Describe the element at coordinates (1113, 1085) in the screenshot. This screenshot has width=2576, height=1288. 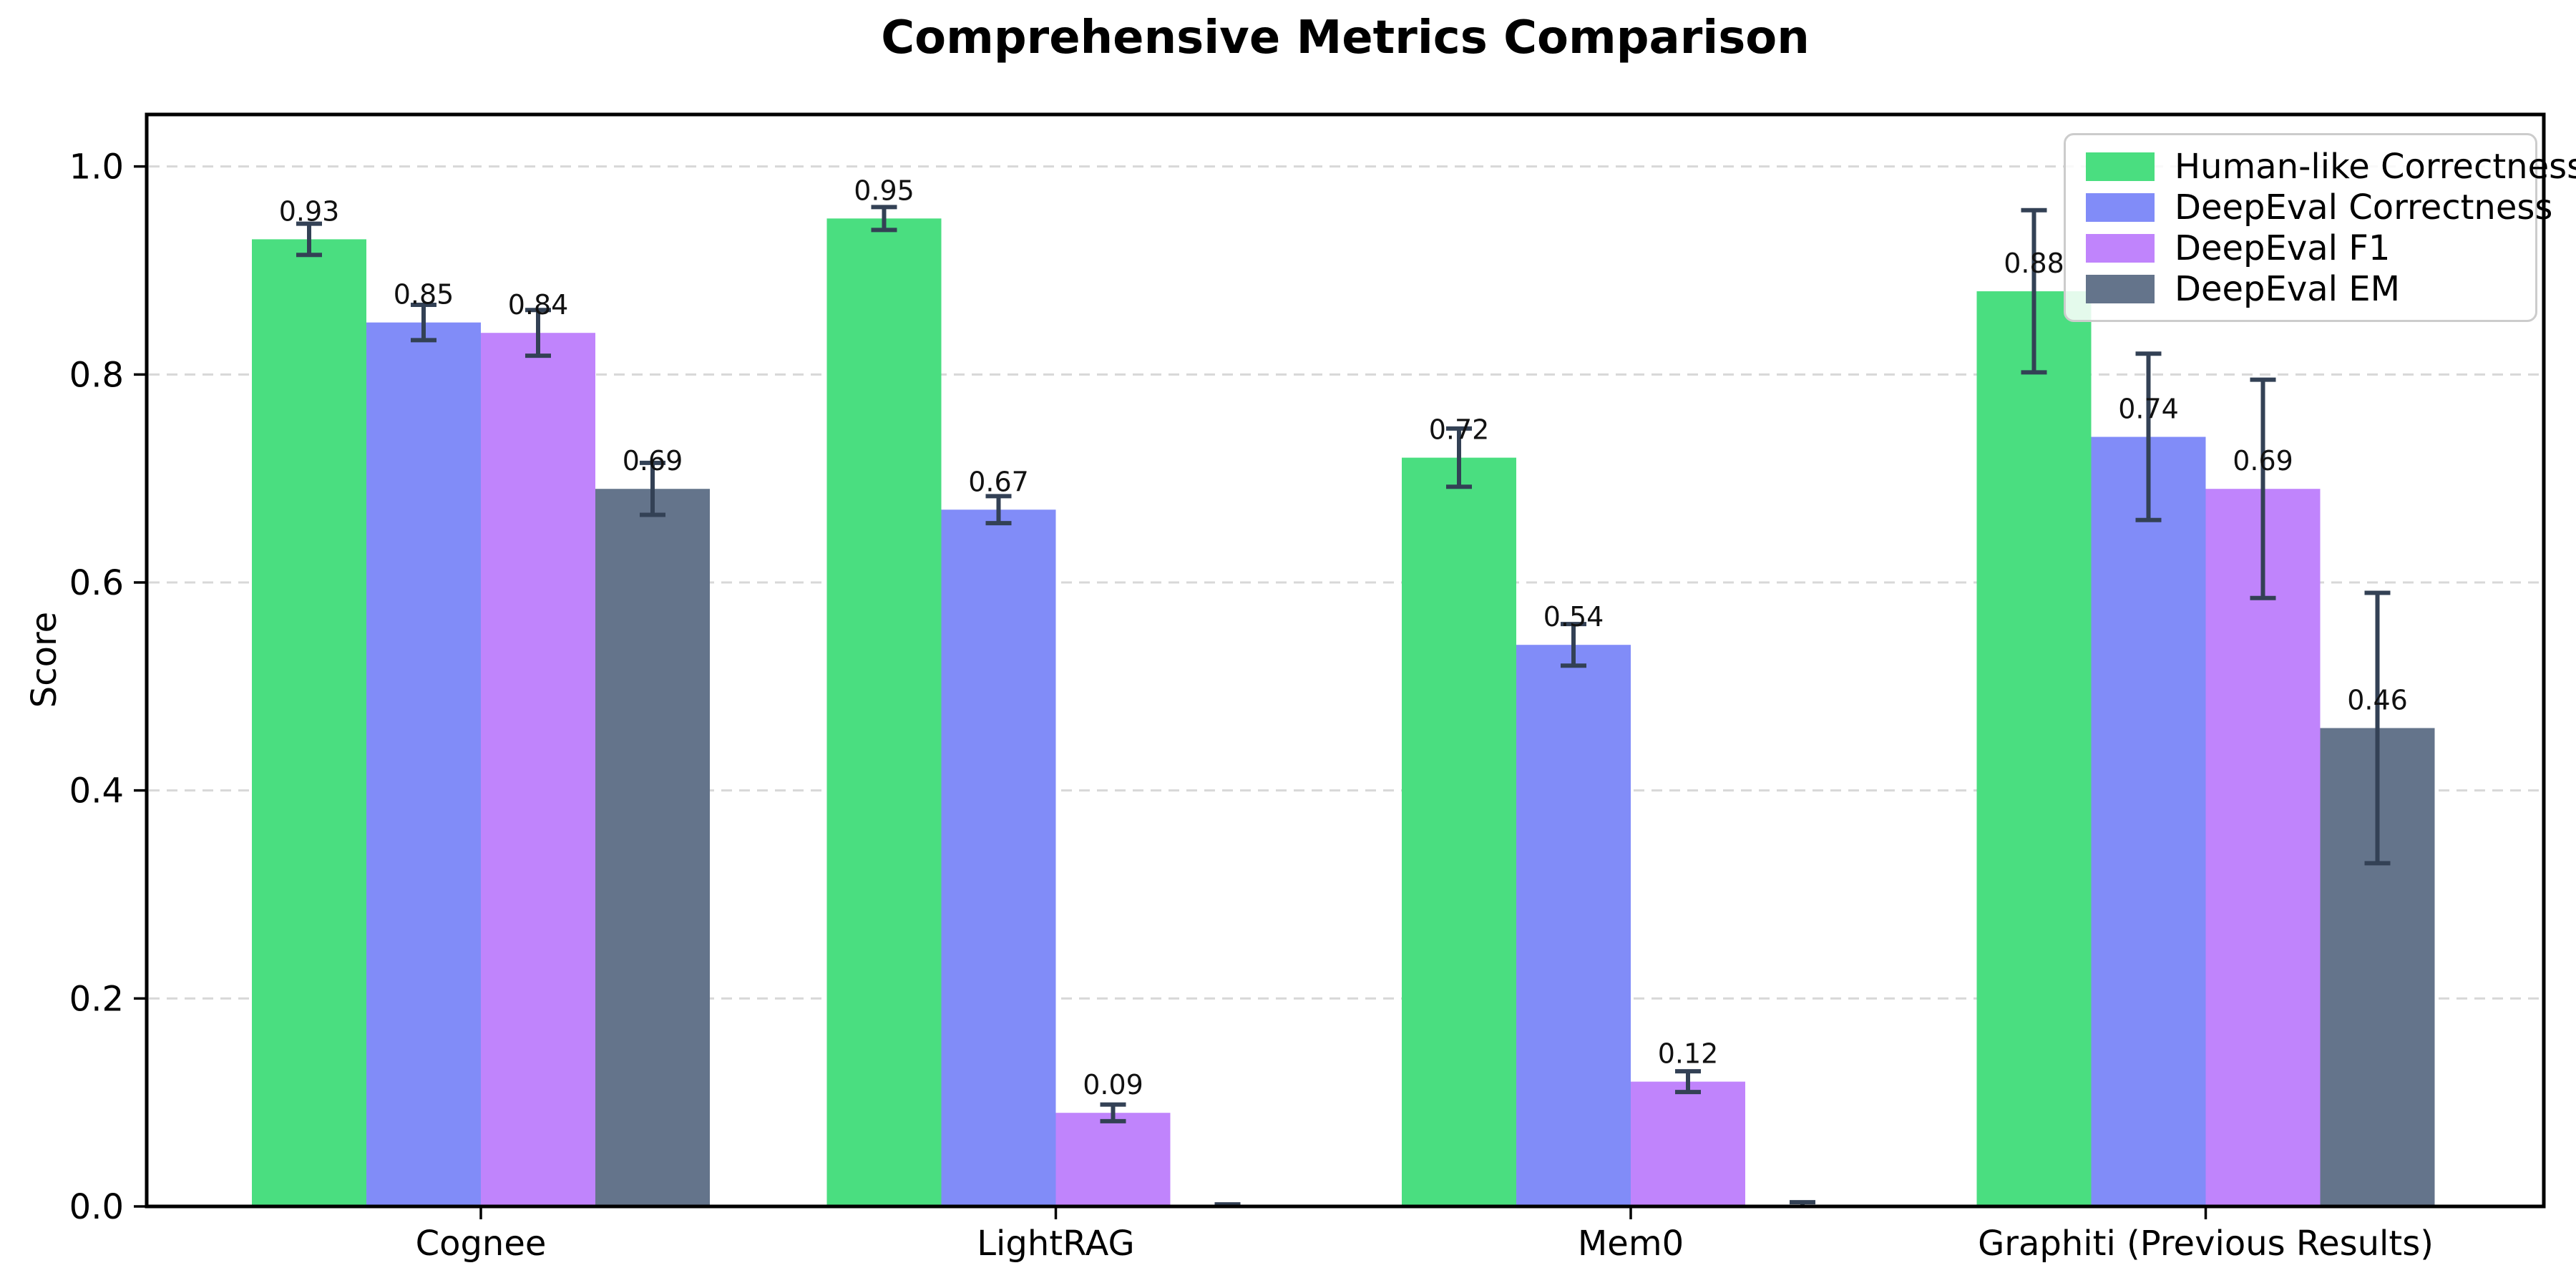
I see `bar-value-label: 0.09` at that location.